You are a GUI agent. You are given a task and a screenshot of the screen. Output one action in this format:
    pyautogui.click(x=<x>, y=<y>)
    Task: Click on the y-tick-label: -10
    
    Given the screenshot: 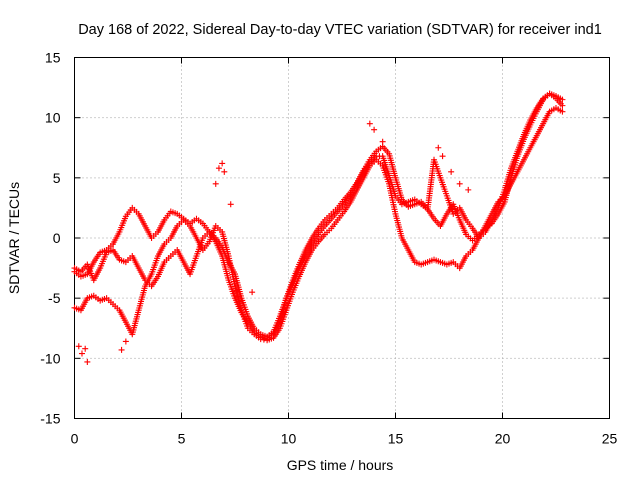 What is the action you would take?
    pyautogui.click(x=50, y=358)
    